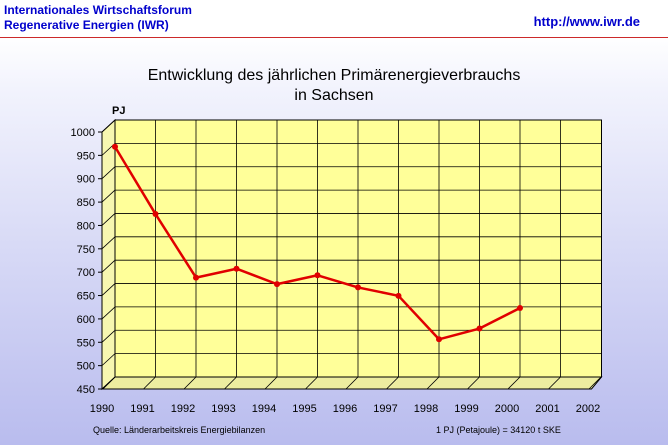 The image size is (668, 445). I want to click on x-tick-label: 1997, so click(385, 409).